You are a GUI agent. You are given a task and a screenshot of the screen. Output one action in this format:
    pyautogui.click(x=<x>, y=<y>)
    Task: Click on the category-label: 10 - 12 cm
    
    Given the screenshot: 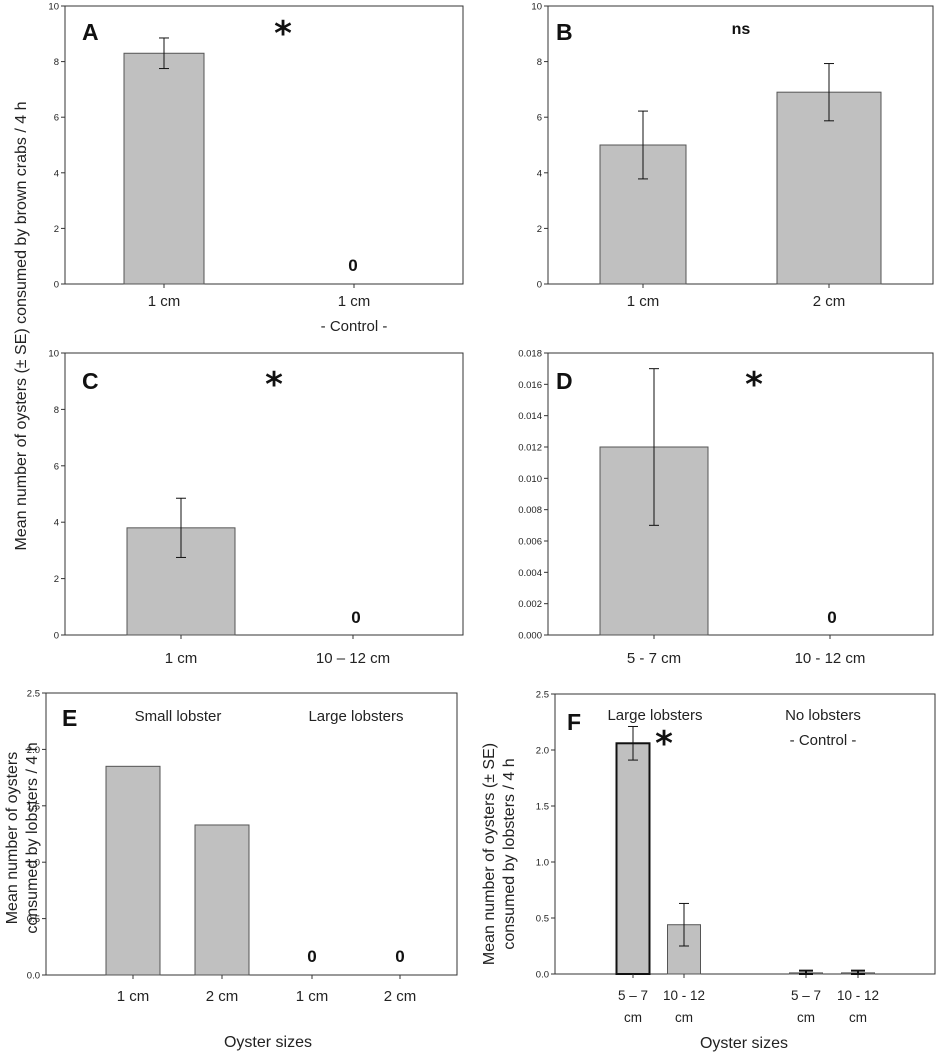 What is the action you would take?
    pyautogui.click(x=830, y=658)
    